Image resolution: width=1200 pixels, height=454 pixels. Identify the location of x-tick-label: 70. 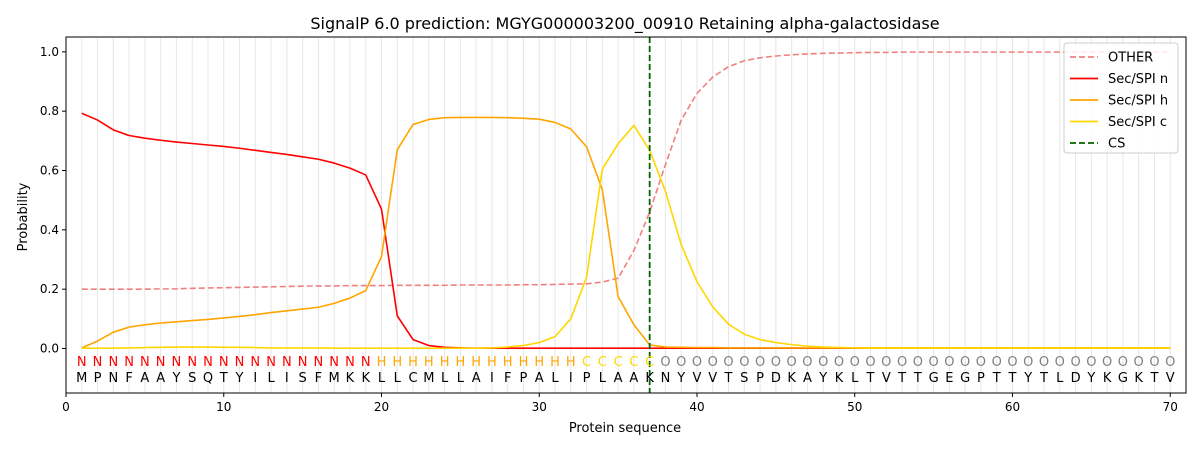
(1170, 407).